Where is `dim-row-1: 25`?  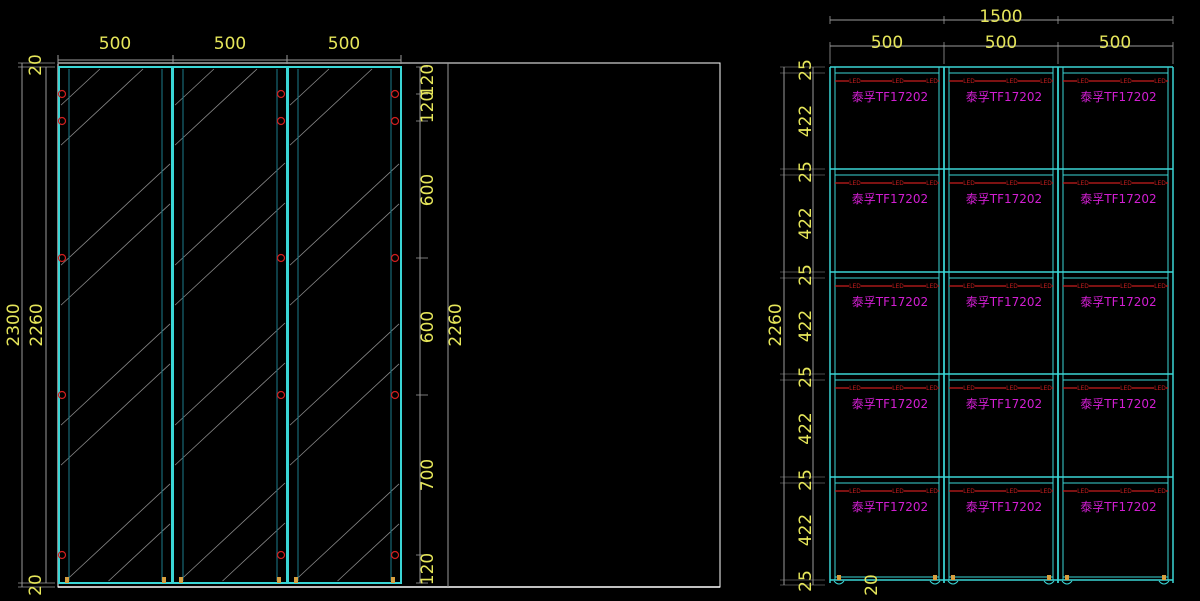 dim-row-1: 25 is located at coordinates (806, 70).